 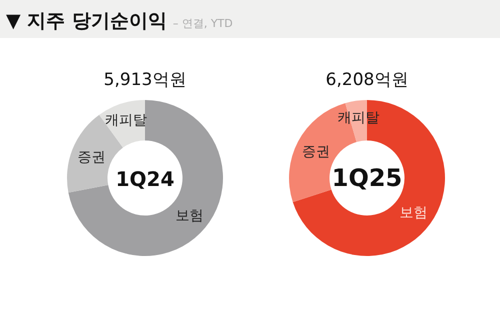 I want to click on text: ▼ 지주 당기순이익, so click(x=86, y=21).